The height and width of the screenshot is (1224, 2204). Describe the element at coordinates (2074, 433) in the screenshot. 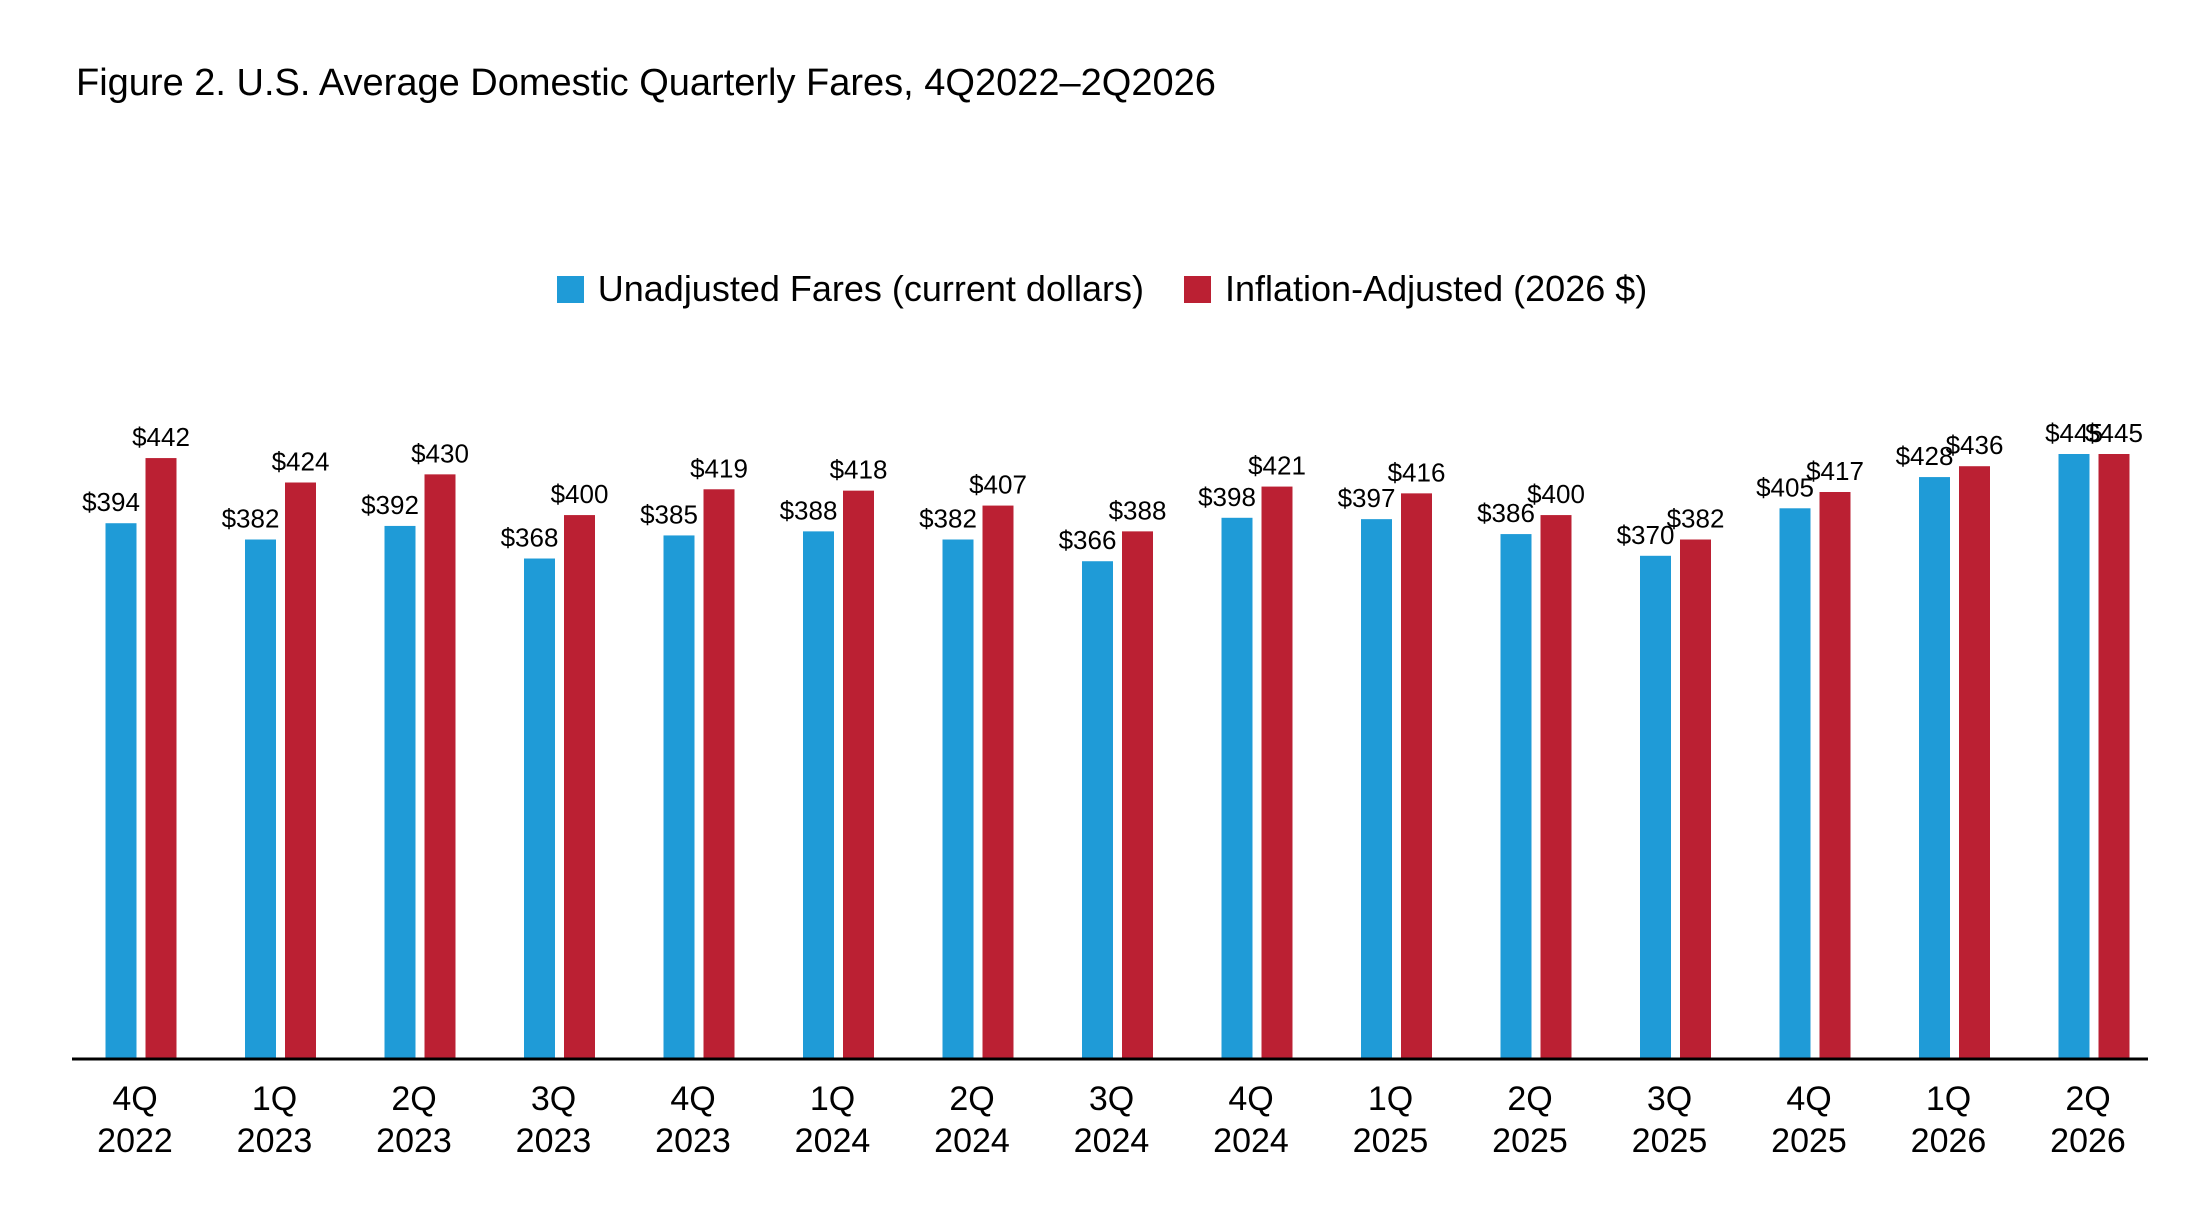

I see `data-label-unadjusted-14: $445` at that location.